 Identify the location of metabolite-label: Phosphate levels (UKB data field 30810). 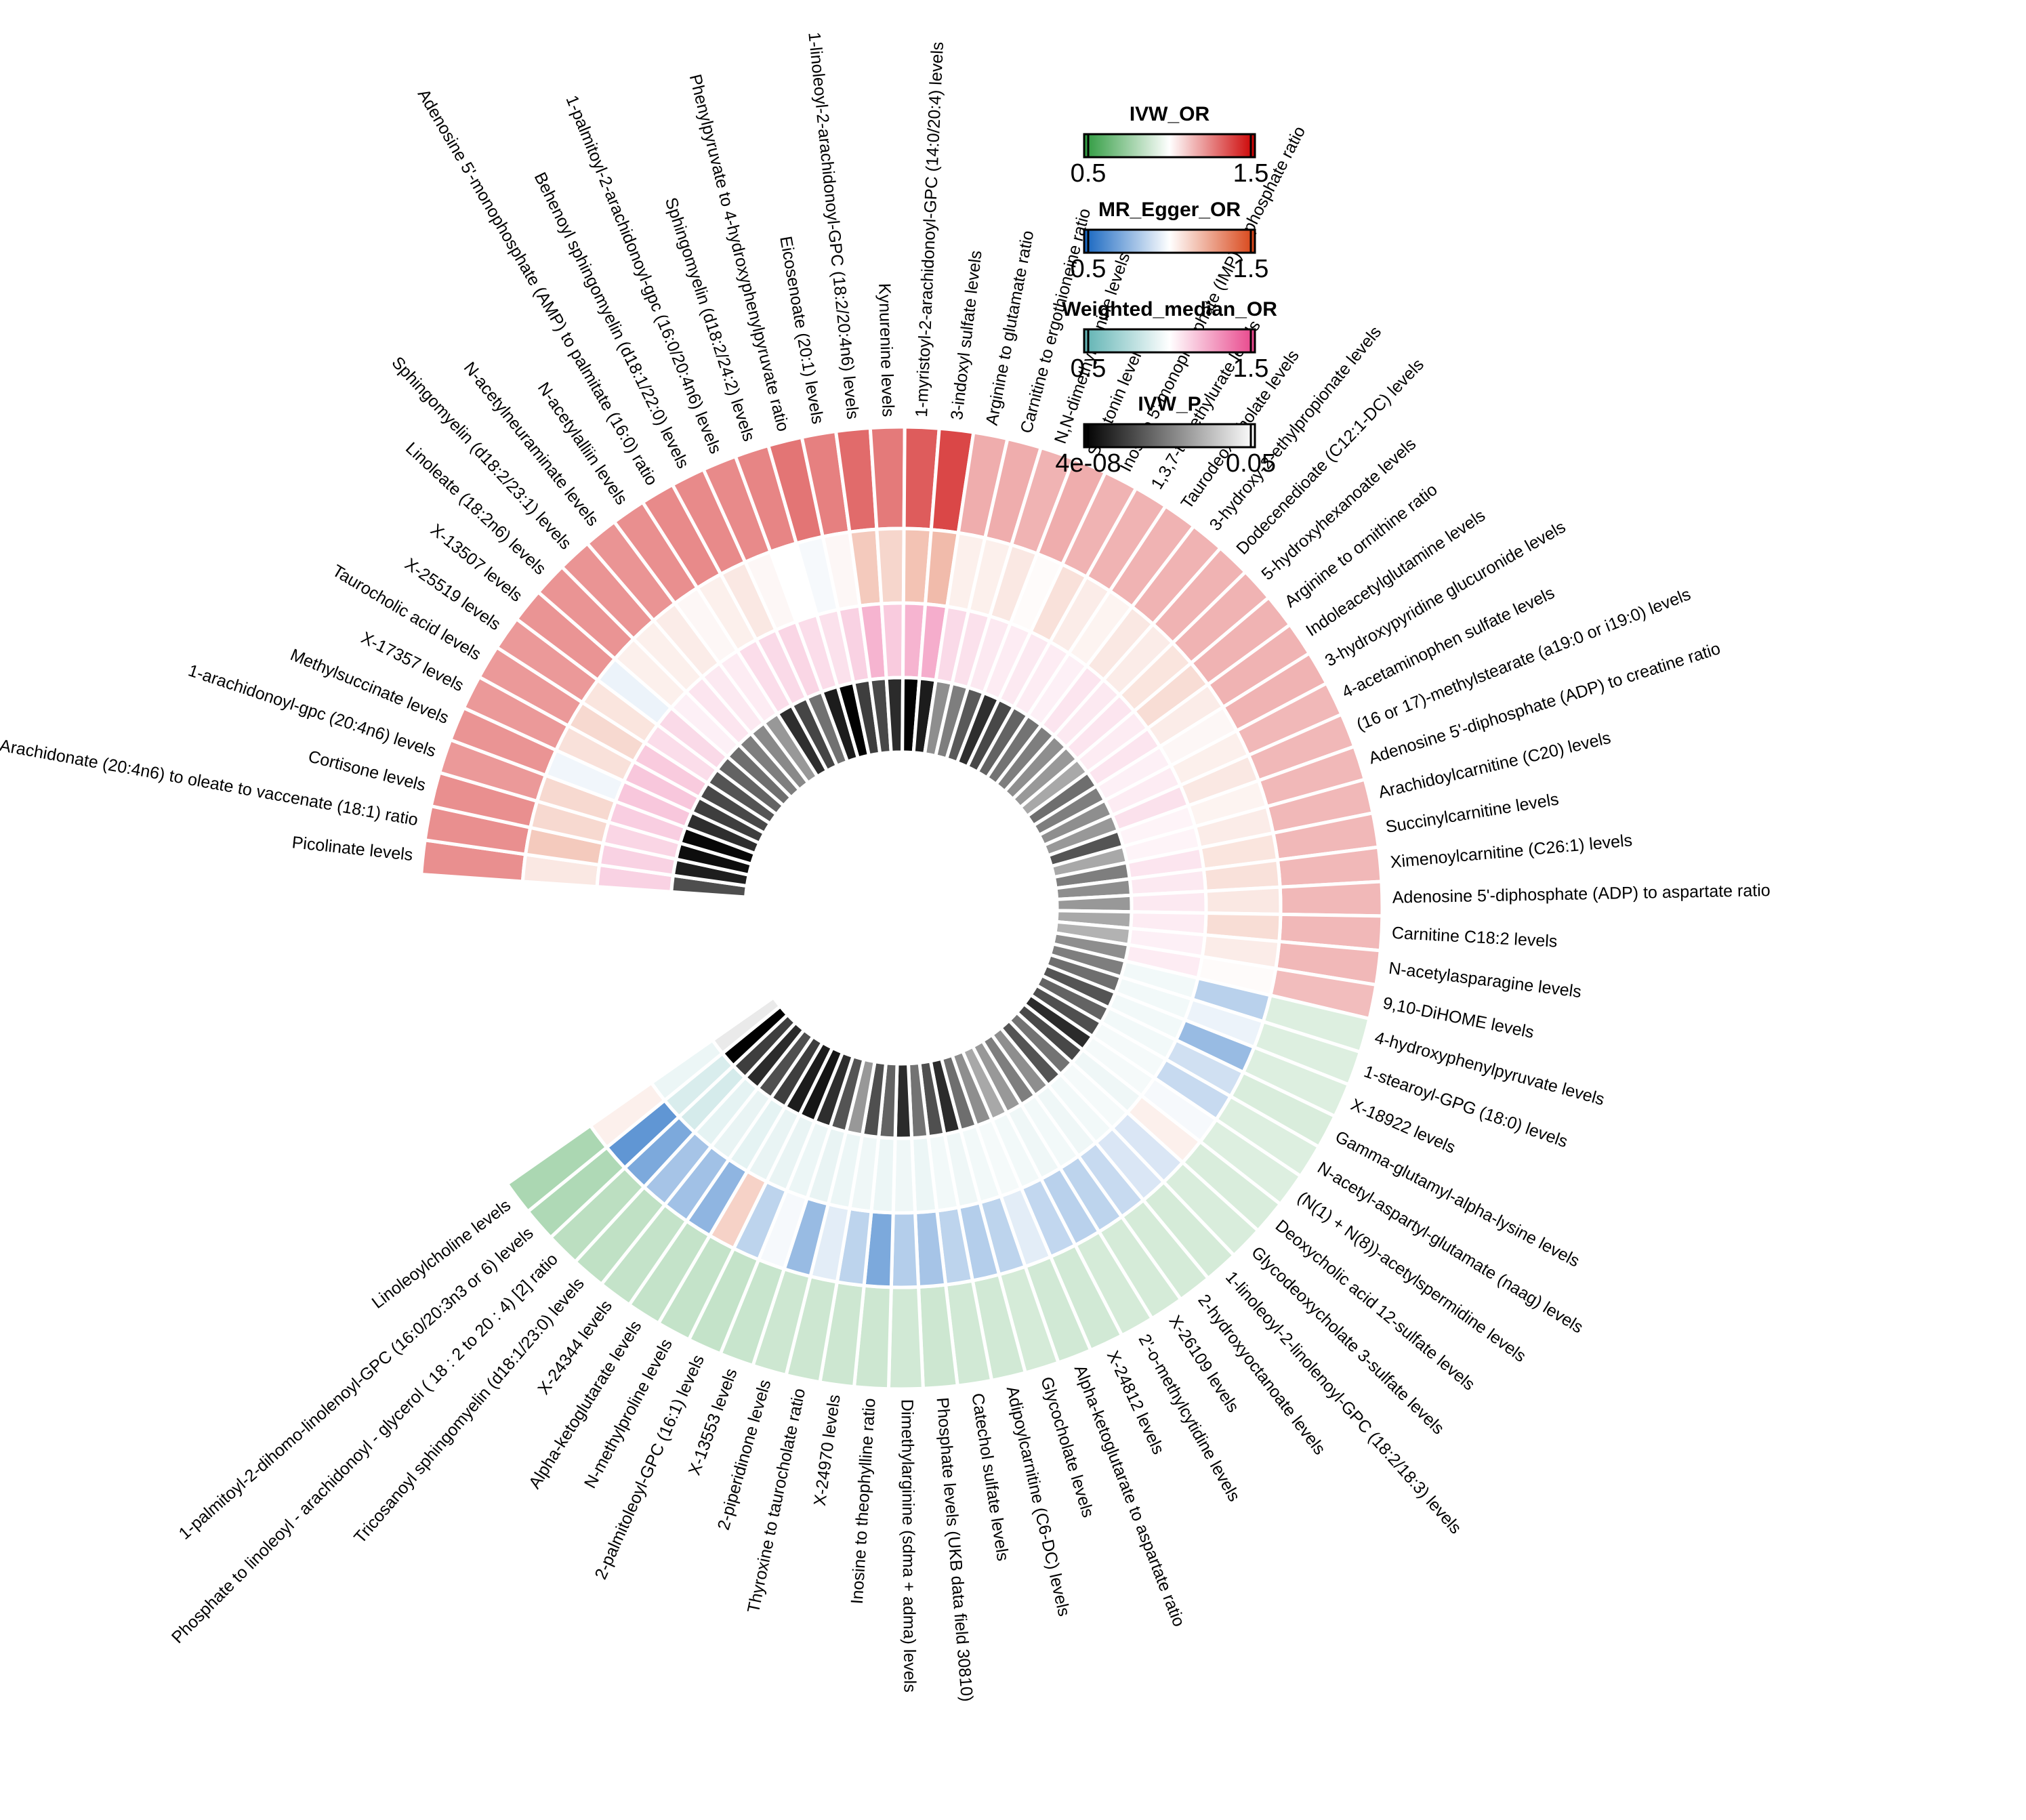
(954, 1550).